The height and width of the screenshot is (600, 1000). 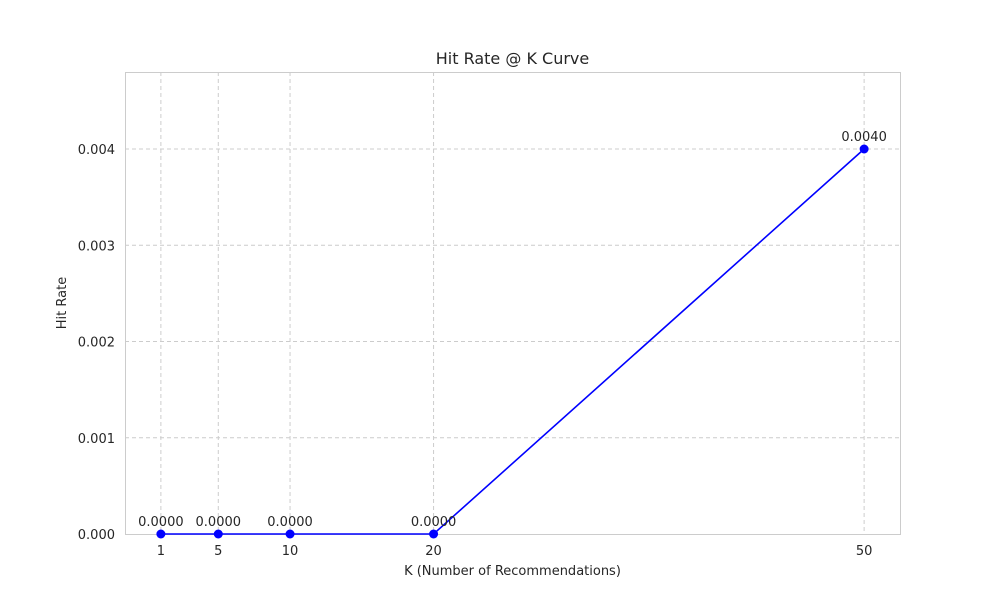 What do you see at coordinates (96, 439) in the screenshot?
I see `y-tick-label: 0.001` at bounding box center [96, 439].